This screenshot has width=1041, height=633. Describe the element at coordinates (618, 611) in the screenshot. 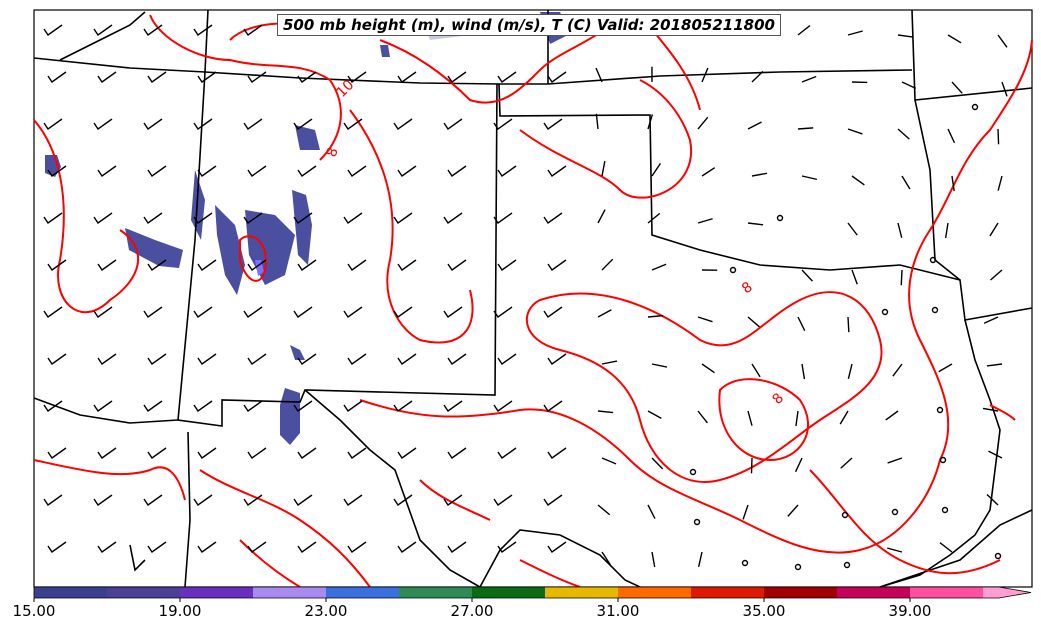

I see `colorbar-tick-4: 31.00` at that location.